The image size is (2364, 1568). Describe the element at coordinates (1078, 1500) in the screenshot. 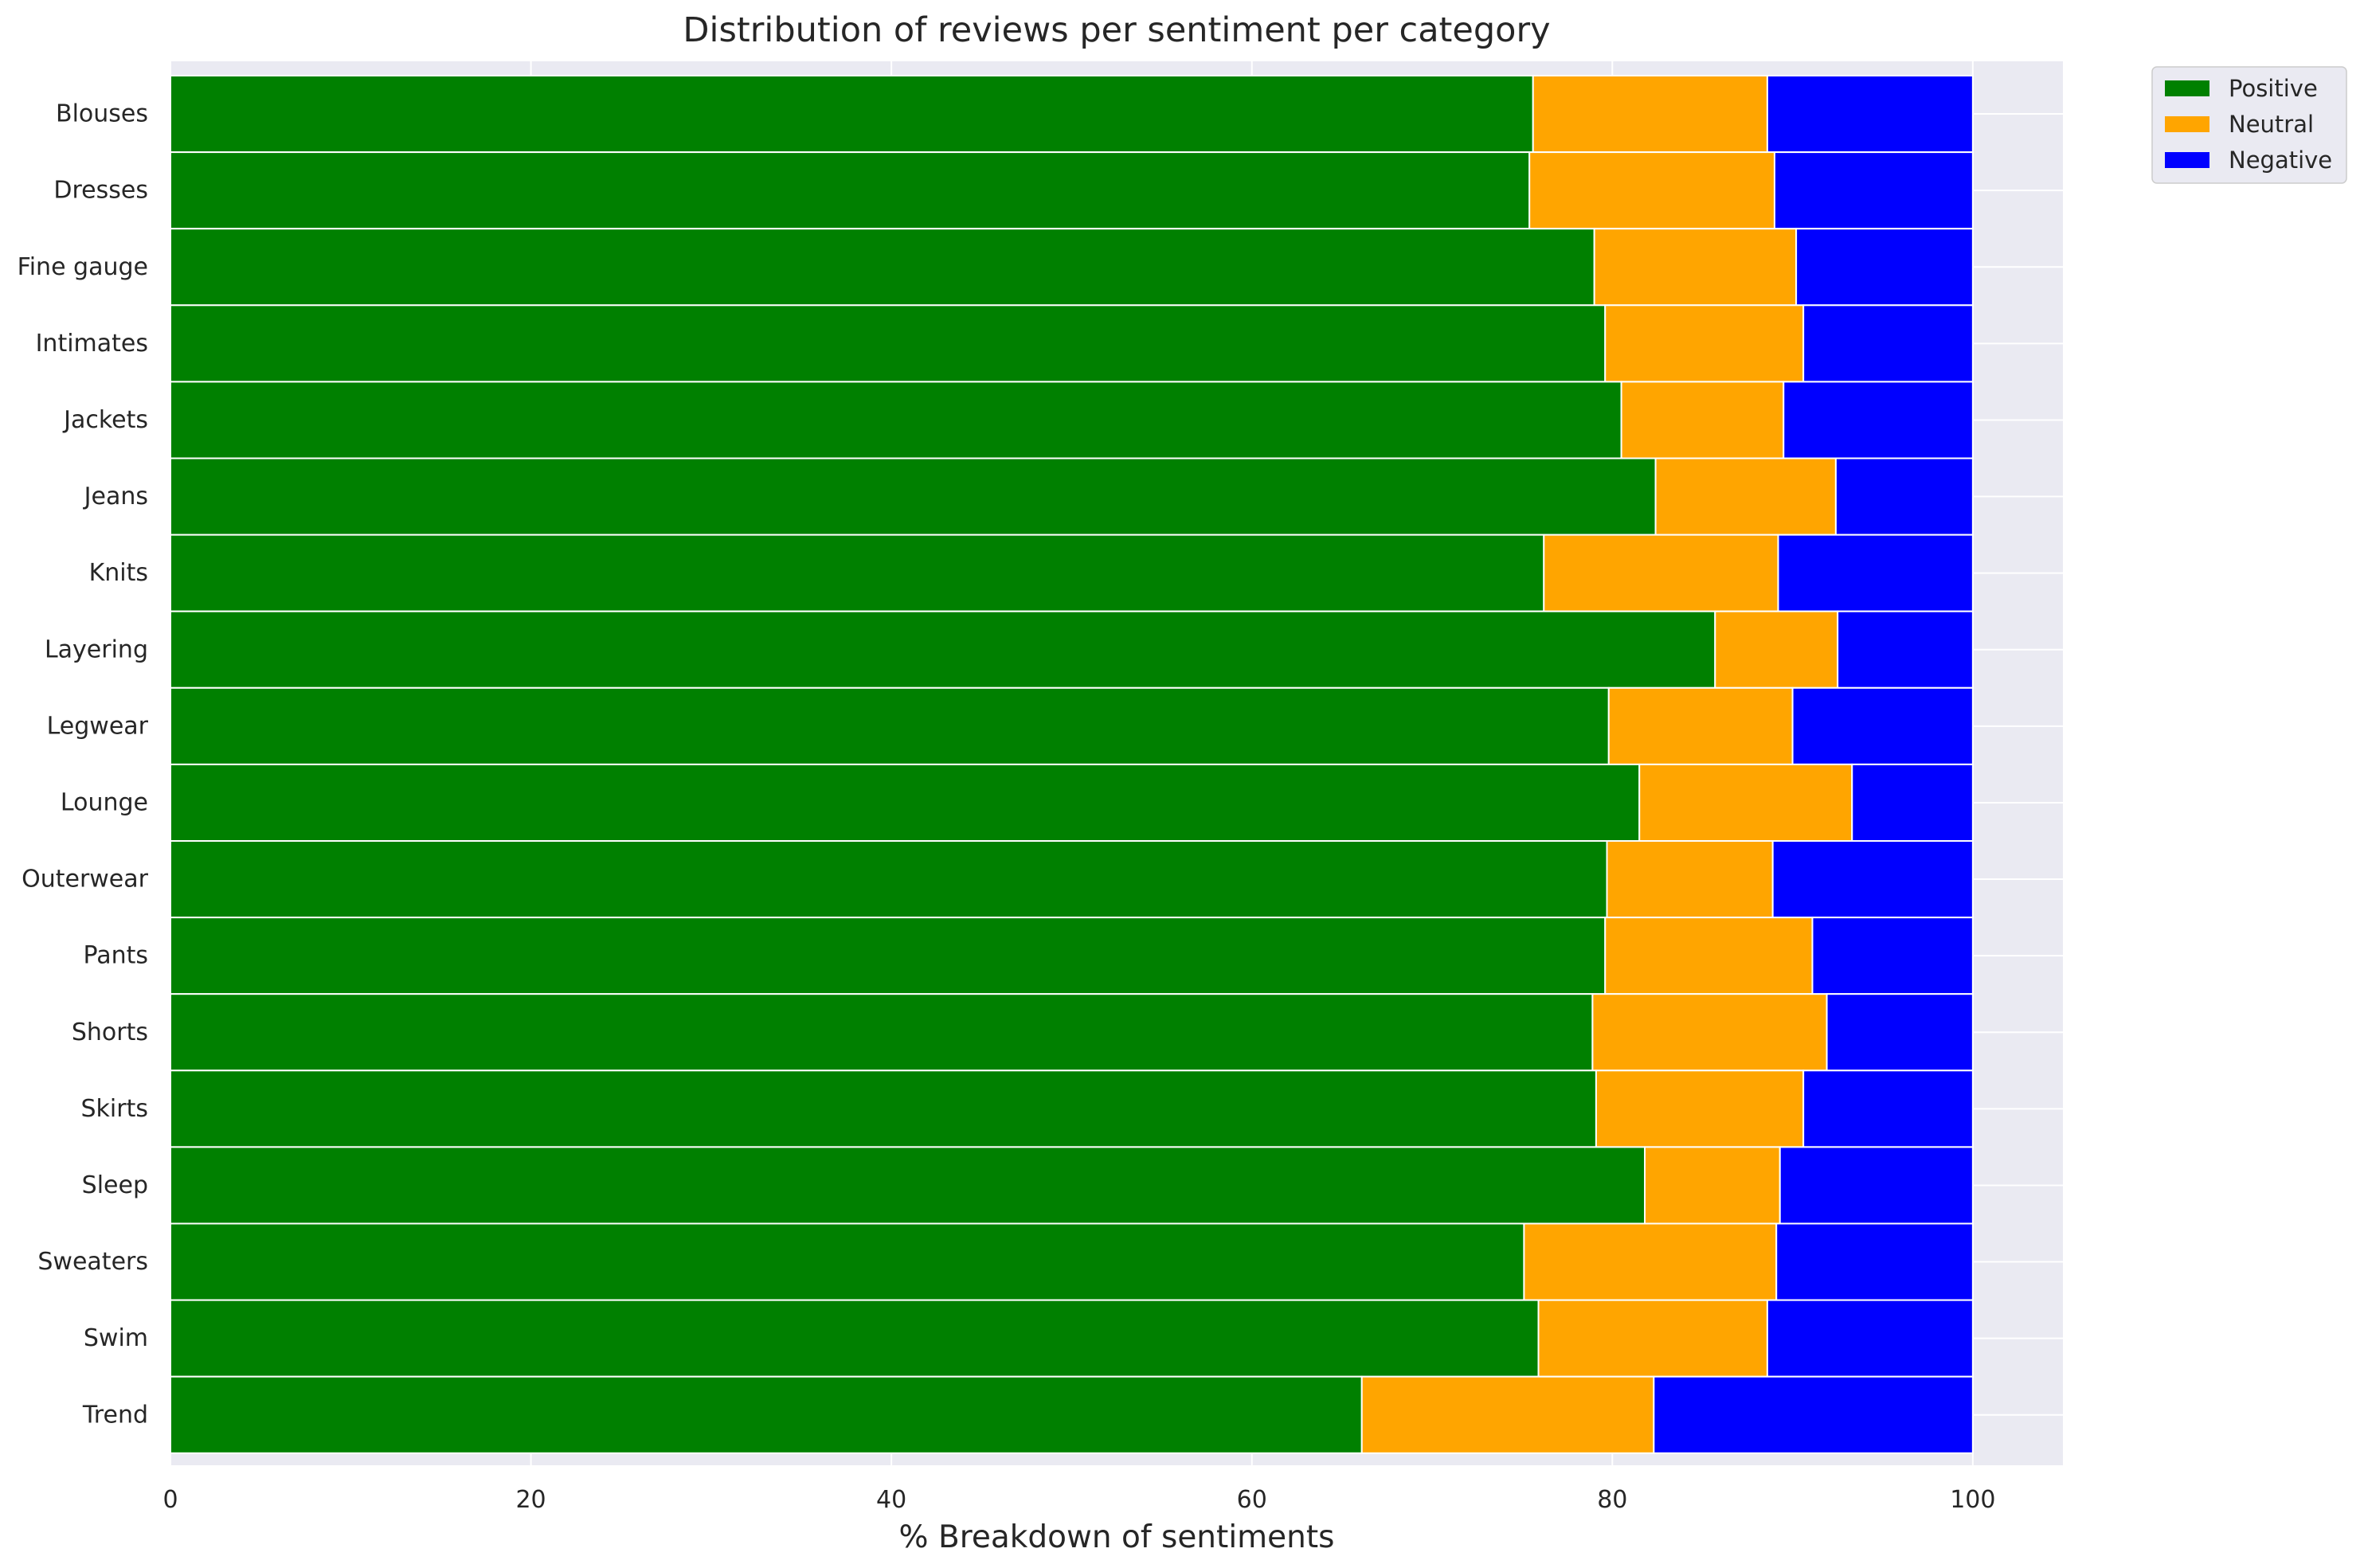

I see `x-tick-labels: 0 20 40 60 80 100` at that location.